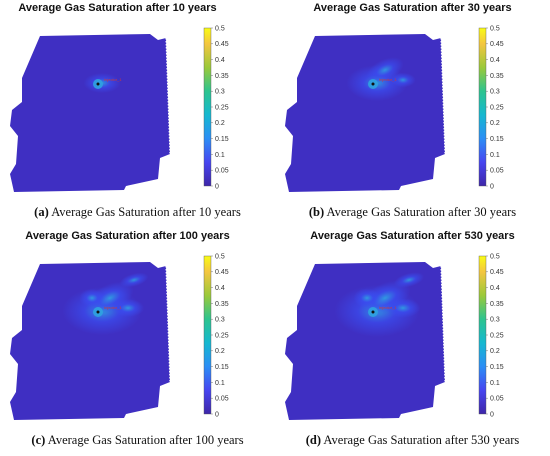  I want to click on caption-letter: (b), so click(316, 212).